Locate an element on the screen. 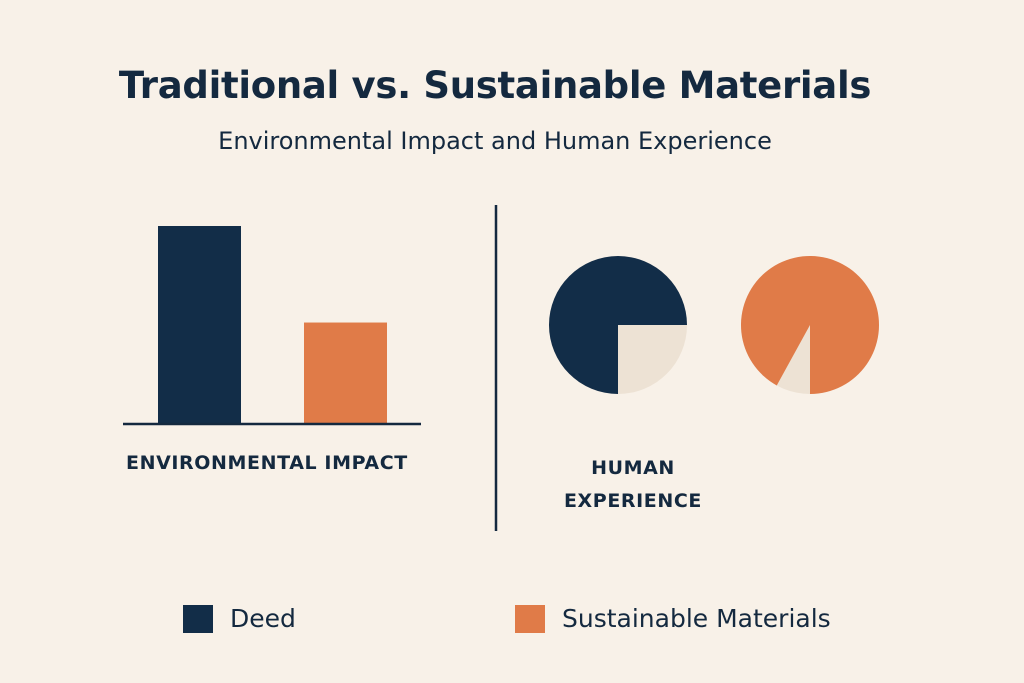 The height and width of the screenshot is (683, 1024). human-experience-label-line2: EXPERIENCE is located at coordinates (633, 501).